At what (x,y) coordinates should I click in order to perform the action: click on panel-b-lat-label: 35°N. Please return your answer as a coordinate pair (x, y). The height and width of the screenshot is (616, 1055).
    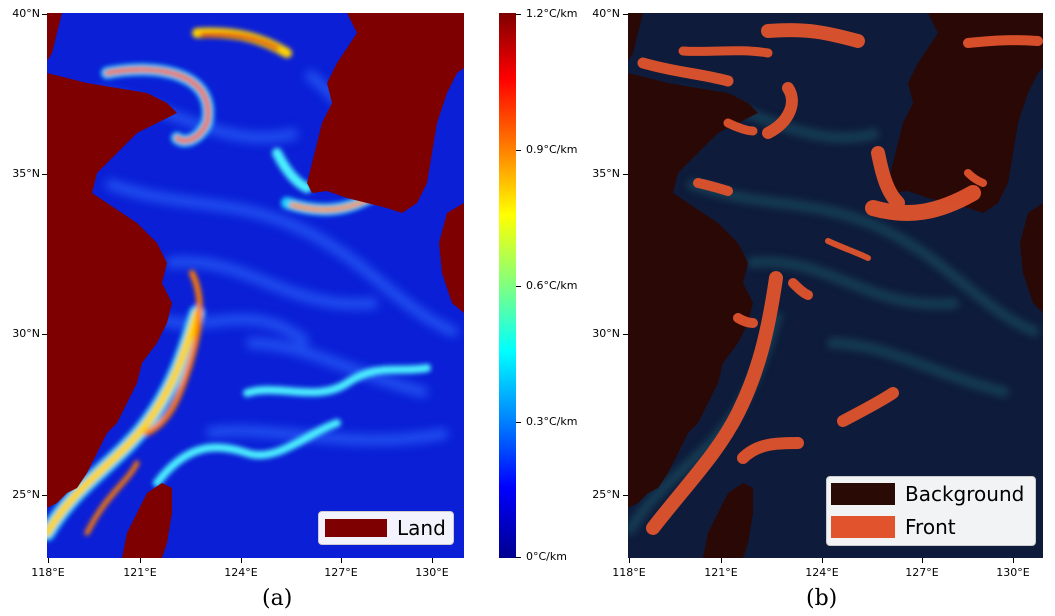
    Looking at the image, I should click on (606, 173).